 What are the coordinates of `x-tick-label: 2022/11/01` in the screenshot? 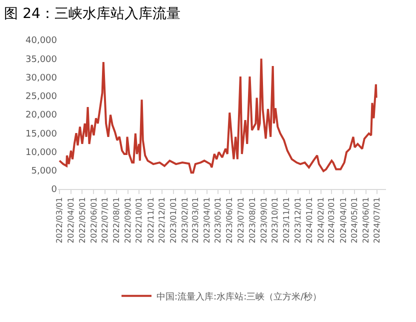 It's located at (151, 220).